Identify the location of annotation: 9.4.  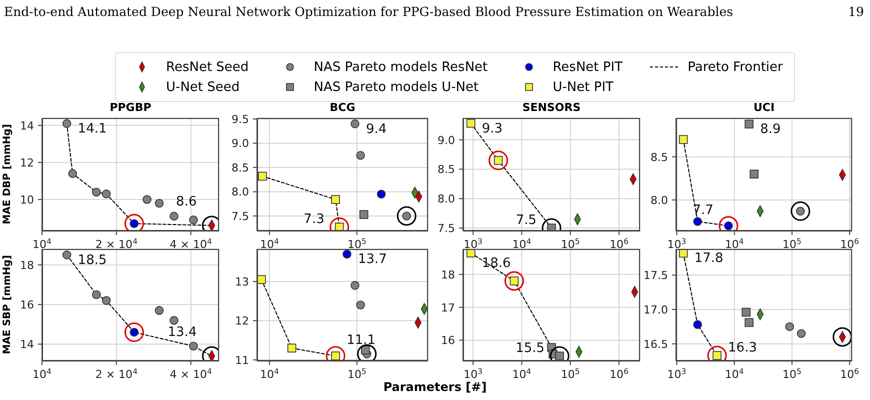
(376, 129).